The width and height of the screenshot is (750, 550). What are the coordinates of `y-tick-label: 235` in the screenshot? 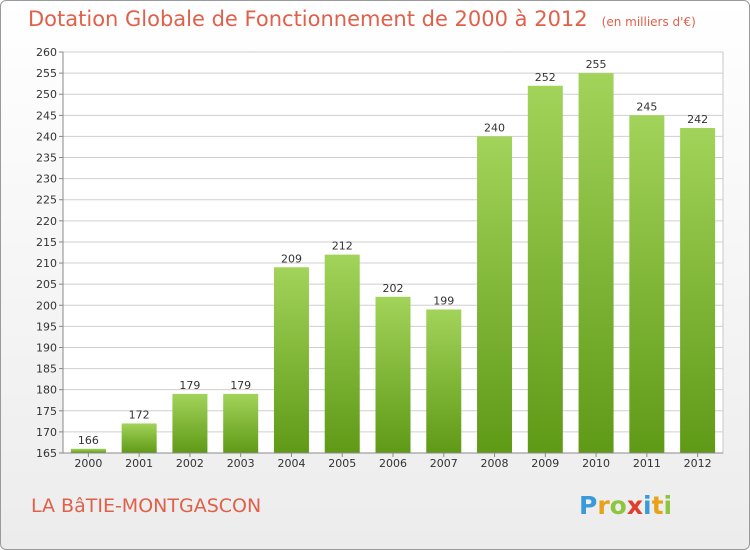 It's located at (46, 158).